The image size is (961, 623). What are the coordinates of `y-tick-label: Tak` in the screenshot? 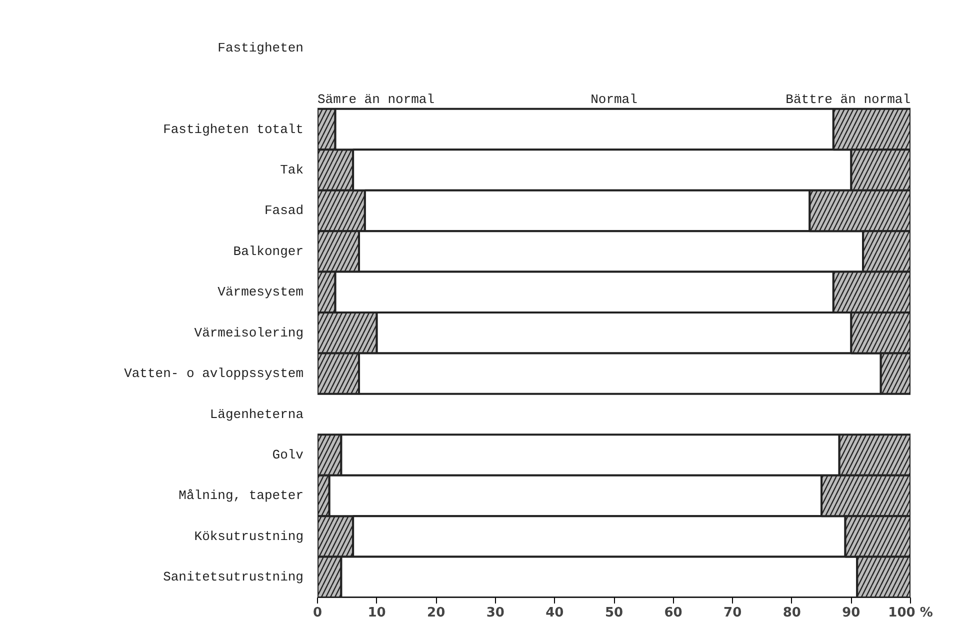 It's located at (292, 170).